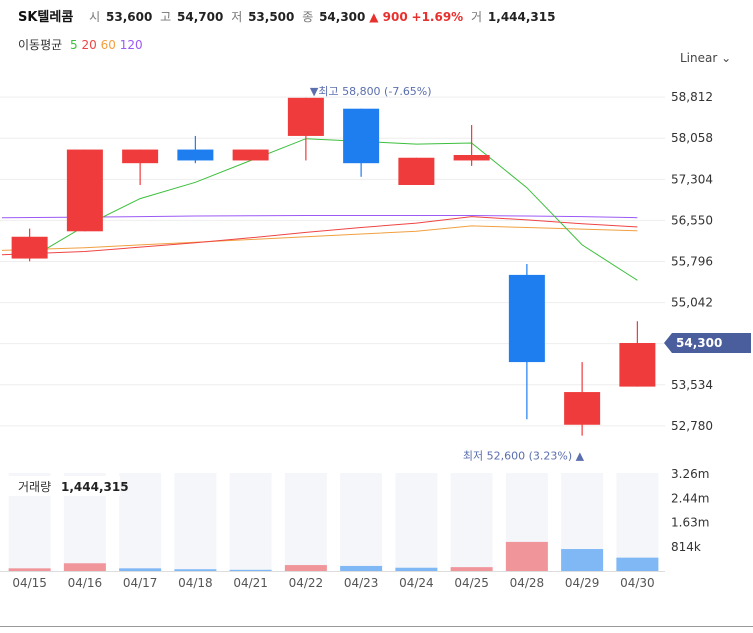 The width and height of the screenshot is (753, 633). I want to click on high-label: 고, so click(166, 17).